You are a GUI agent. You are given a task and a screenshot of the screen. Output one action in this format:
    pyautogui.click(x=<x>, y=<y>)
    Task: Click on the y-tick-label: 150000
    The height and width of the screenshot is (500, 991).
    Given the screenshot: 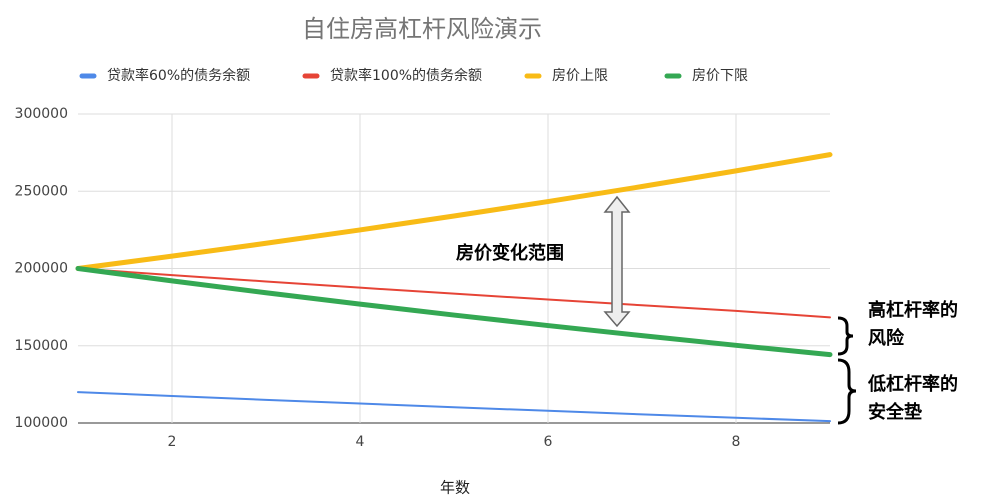 What is the action you would take?
    pyautogui.click(x=41, y=346)
    